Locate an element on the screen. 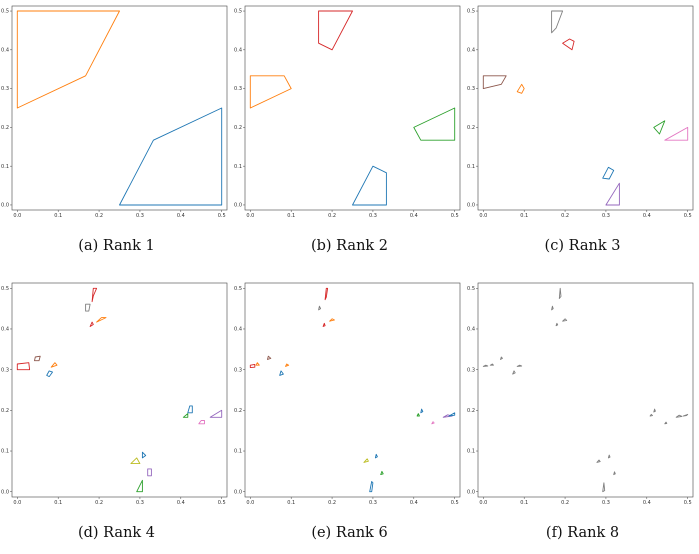 The width and height of the screenshot is (699, 554). caption-rank-6: (e) Rank 6 is located at coordinates (349, 533).